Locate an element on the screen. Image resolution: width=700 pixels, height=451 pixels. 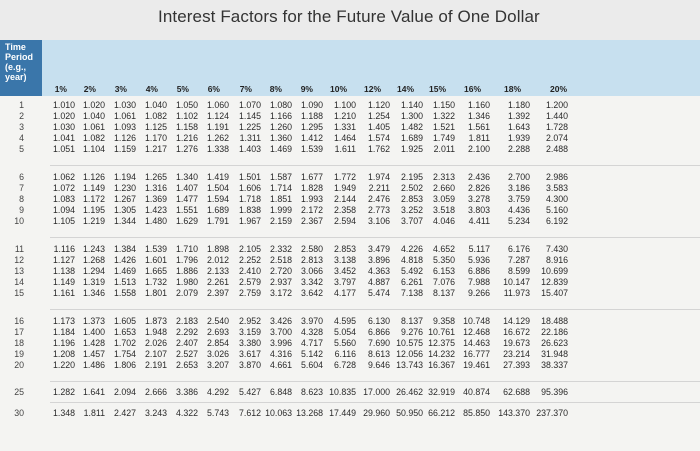
factor-cell: 16.672 is located at coordinates (516, 332).